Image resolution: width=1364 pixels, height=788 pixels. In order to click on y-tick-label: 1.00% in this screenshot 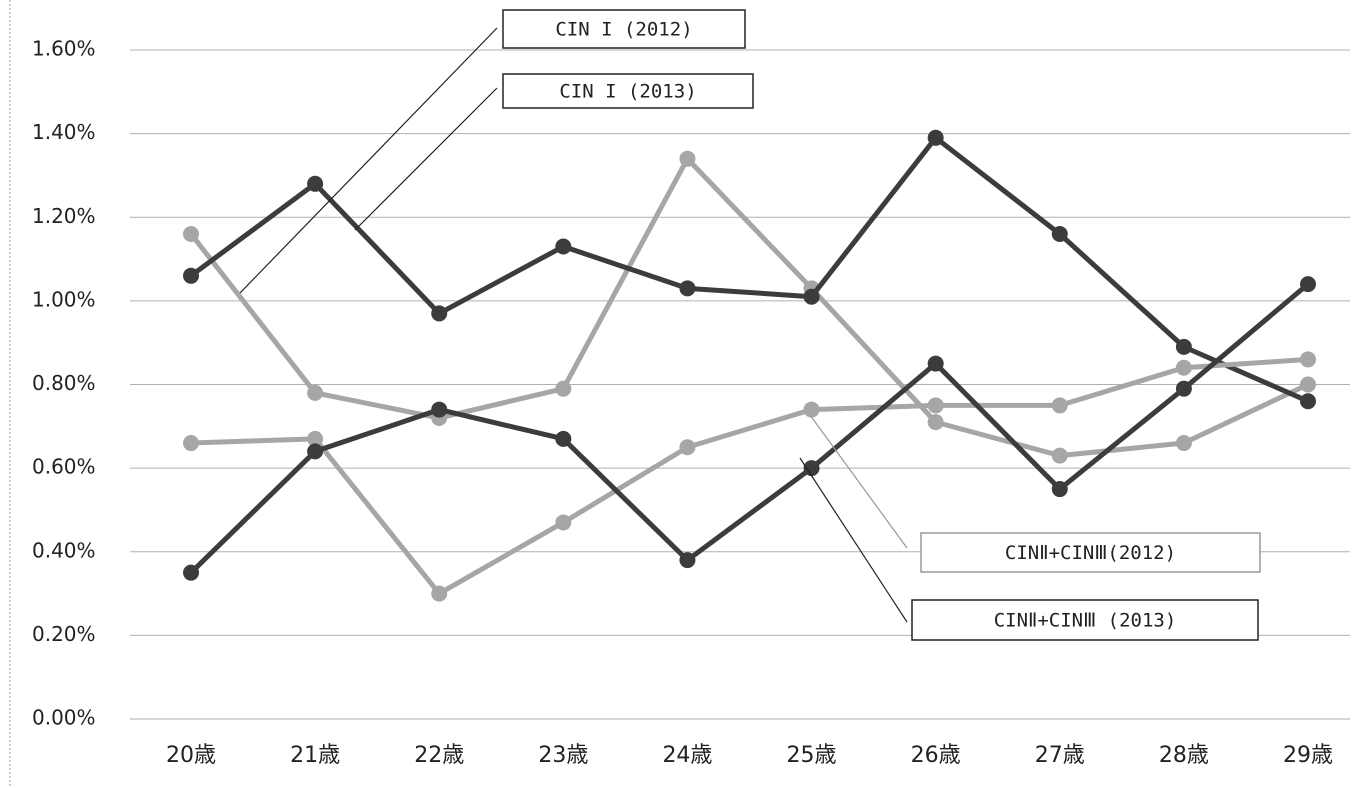, I will do `click(64, 299)`.